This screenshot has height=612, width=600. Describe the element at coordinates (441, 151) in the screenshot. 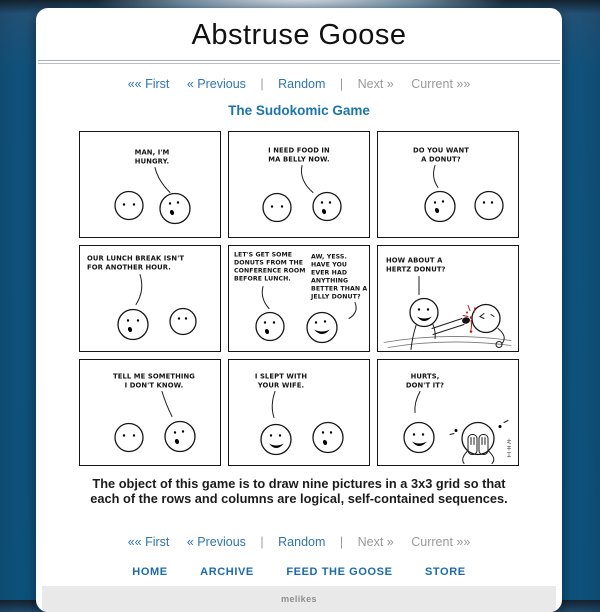

I see `speech-text: DO YOU WANT` at that location.